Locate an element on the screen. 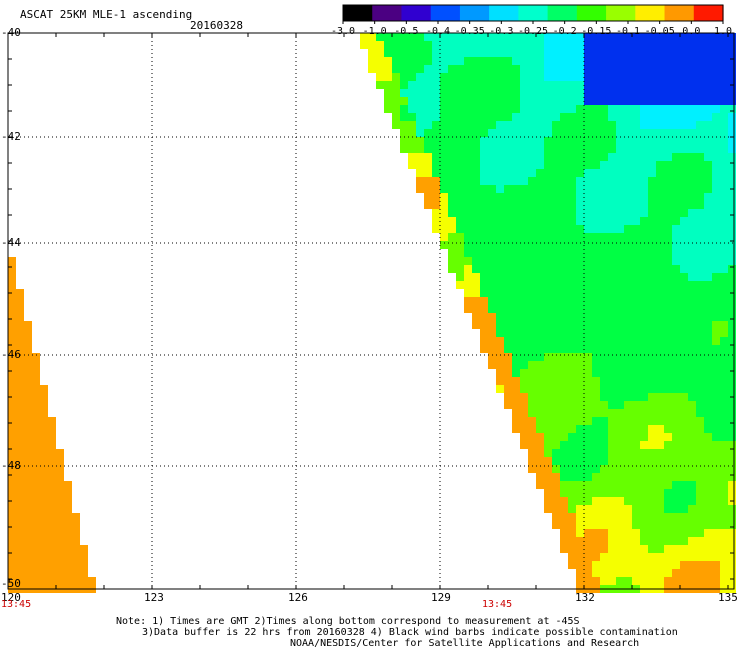 This screenshot has width=740, height=650. lon-label-135: 135 is located at coordinates (728, 597).